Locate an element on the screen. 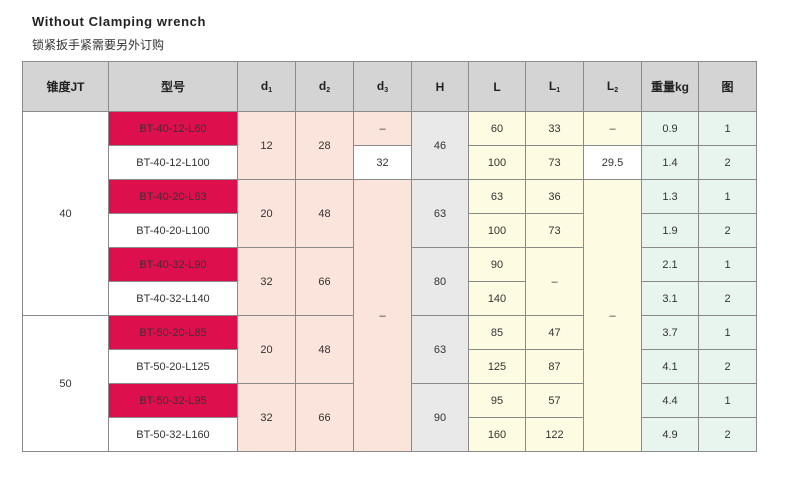 The image size is (800, 479). weight-cell: 3.7 is located at coordinates (670, 332).